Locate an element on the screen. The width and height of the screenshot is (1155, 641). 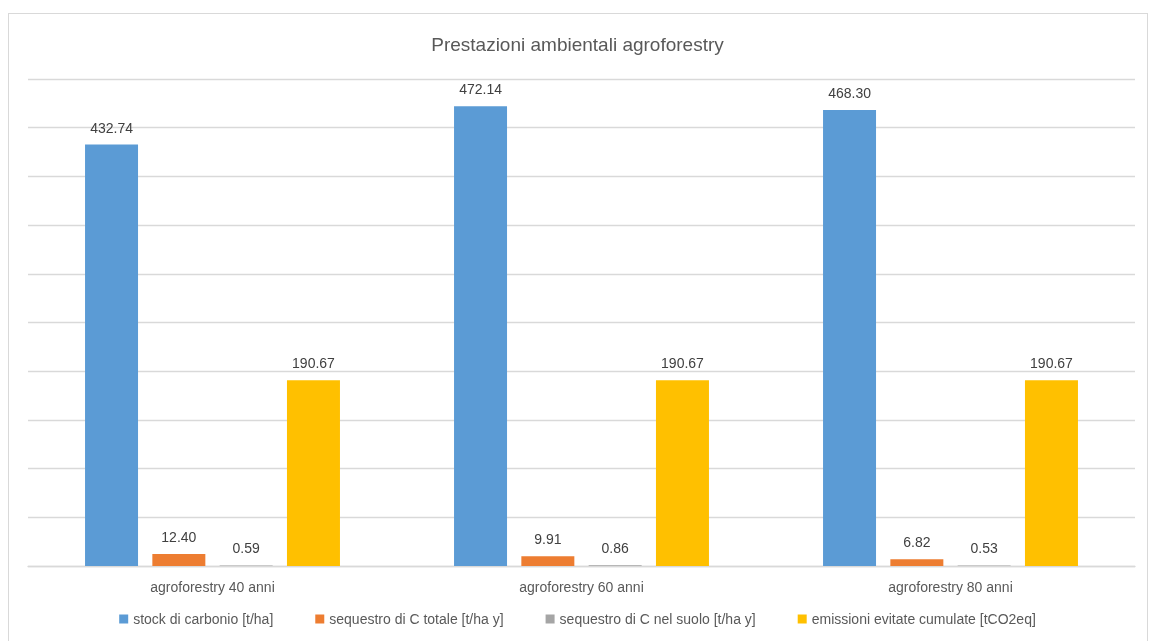
chart-title: Prestazioni ambientali agroforestry is located at coordinates (578, 44).